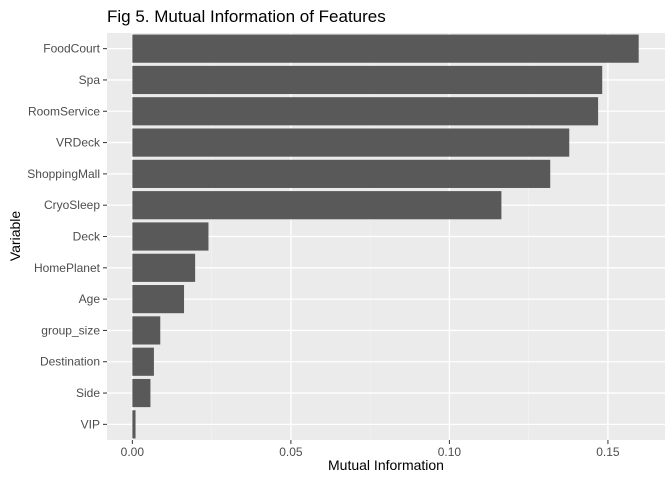 The image size is (672, 485). What do you see at coordinates (88, 393) in the screenshot?
I see `y-tick-label: Side` at bounding box center [88, 393].